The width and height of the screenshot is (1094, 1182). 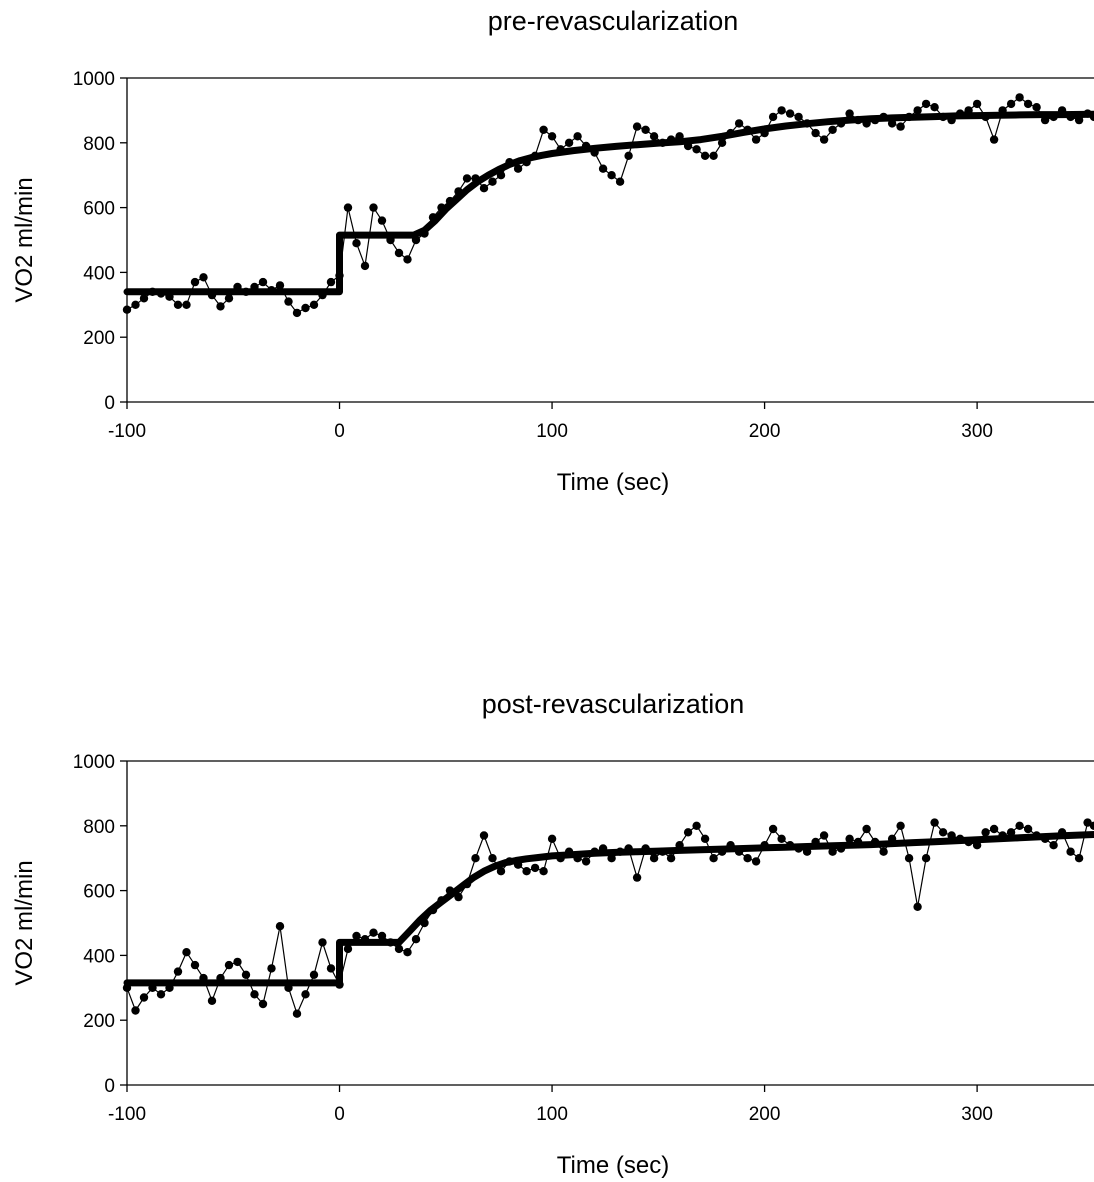 What do you see at coordinates (109, 403) in the screenshot?
I see `y-tick-label: 0` at bounding box center [109, 403].